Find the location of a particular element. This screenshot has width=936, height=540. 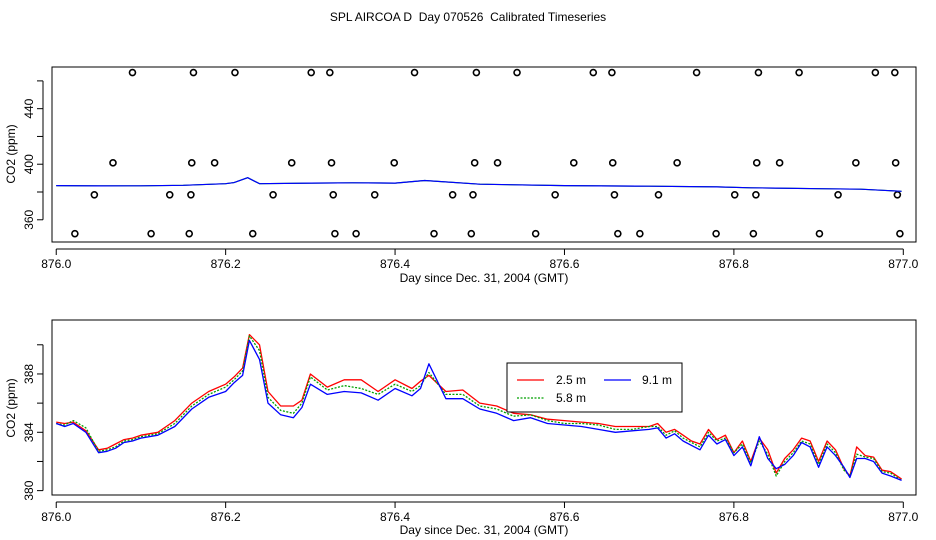

timeseries-lines is located at coordinates (479, 184).